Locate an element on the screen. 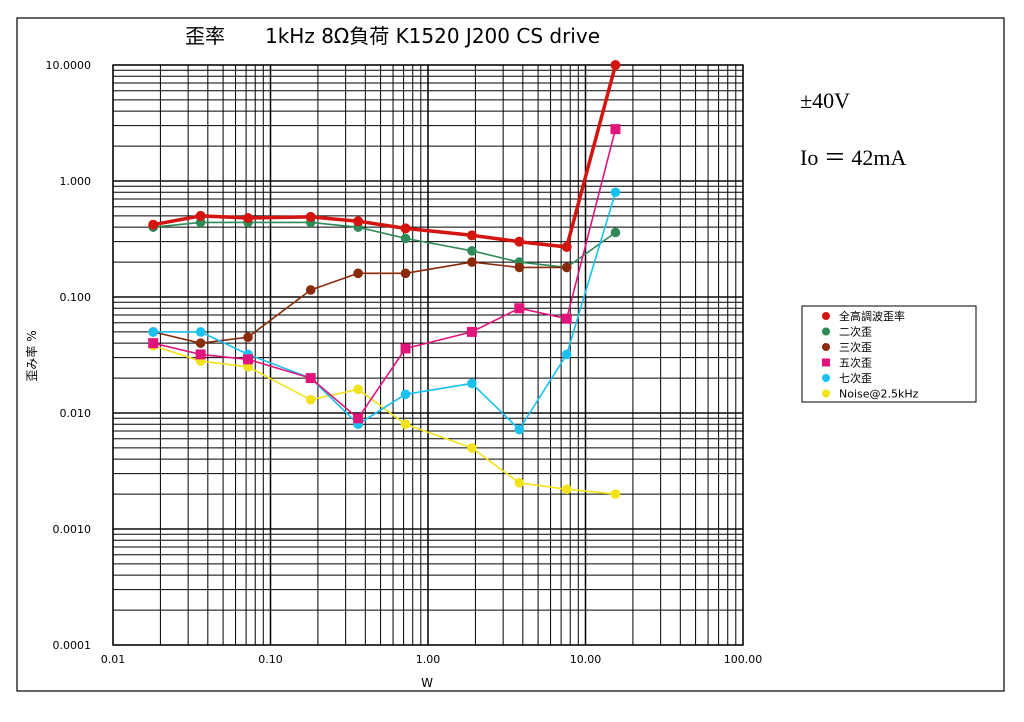 Image resolution: width=1024 pixels, height=722 pixels. x-tick-label: 0.10 is located at coordinates (270, 659).